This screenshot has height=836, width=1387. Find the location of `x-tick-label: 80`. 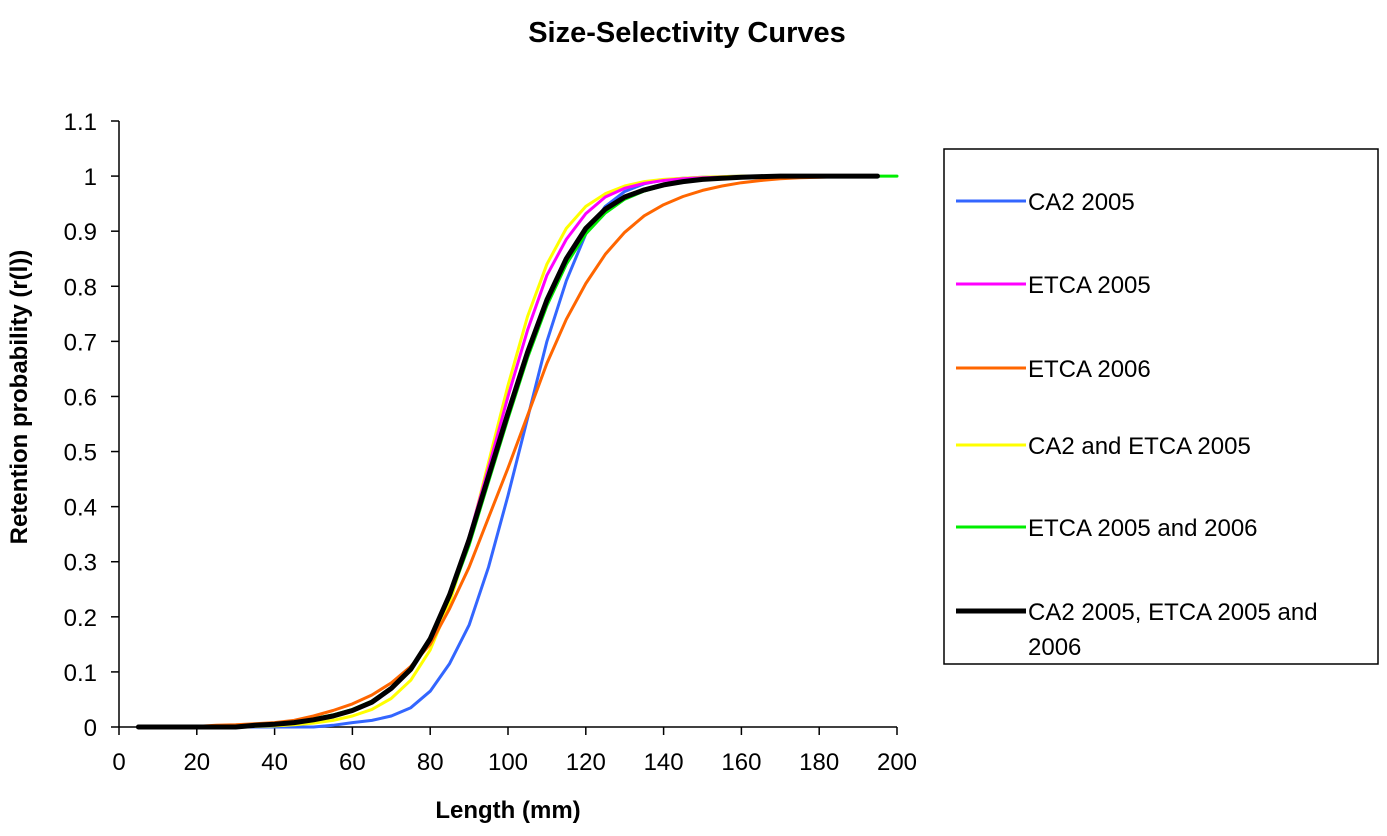

x-tick-label: 80 is located at coordinates (430, 762).